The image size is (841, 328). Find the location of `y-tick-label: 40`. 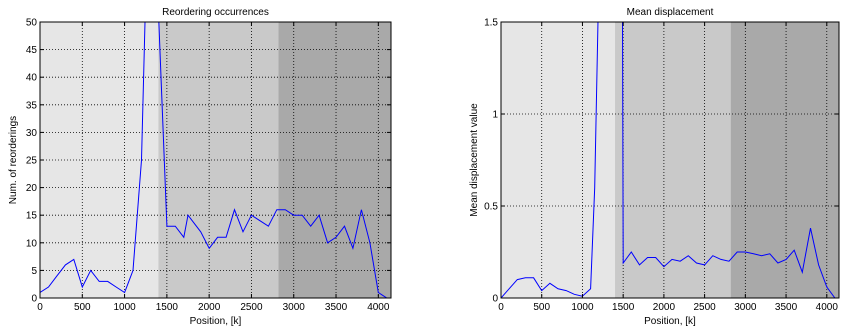

y-tick-label: 40 is located at coordinates (32, 78).